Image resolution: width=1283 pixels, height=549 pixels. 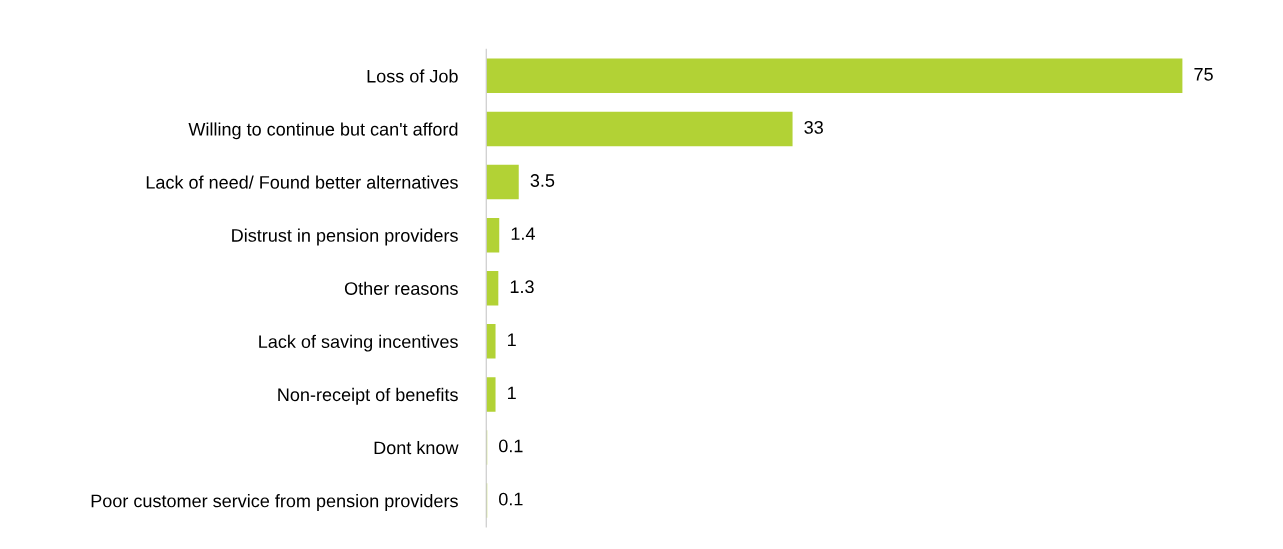 I want to click on y-tick-label: Willing to continue but can't afford, so click(x=323, y=131).